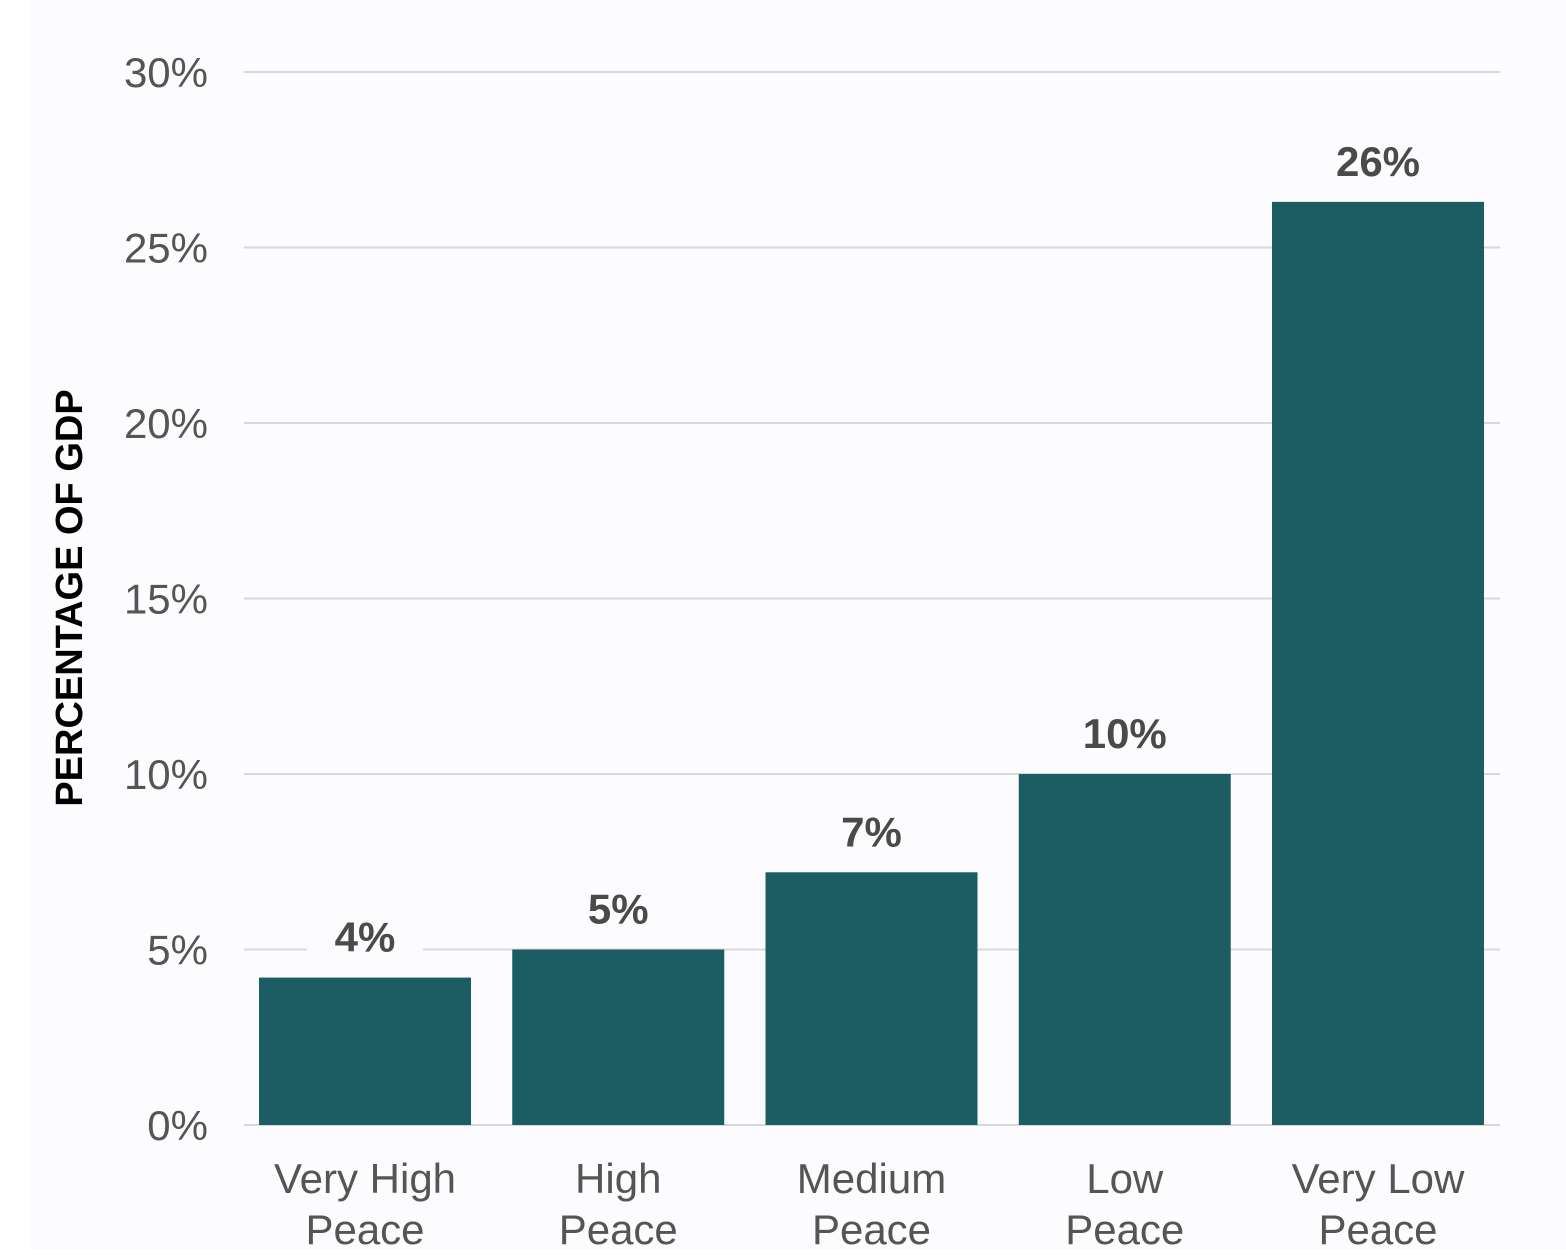 The image size is (1566, 1255). I want to click on x-tick-label: Very Low, so click(1378, 1178).